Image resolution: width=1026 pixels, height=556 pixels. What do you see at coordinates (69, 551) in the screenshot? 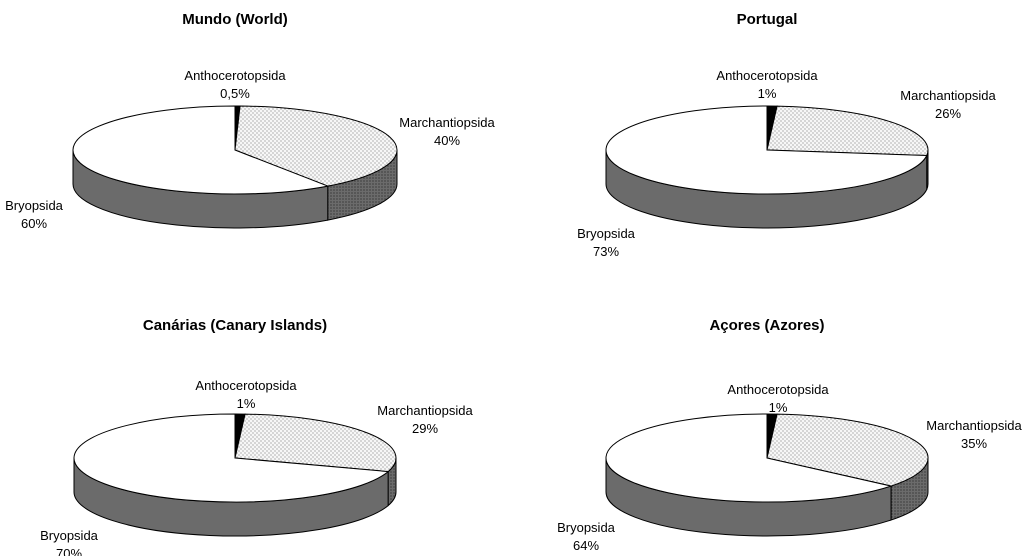
I see `slice-value-bryopsida: 70%` at bounding box center [69, 551].